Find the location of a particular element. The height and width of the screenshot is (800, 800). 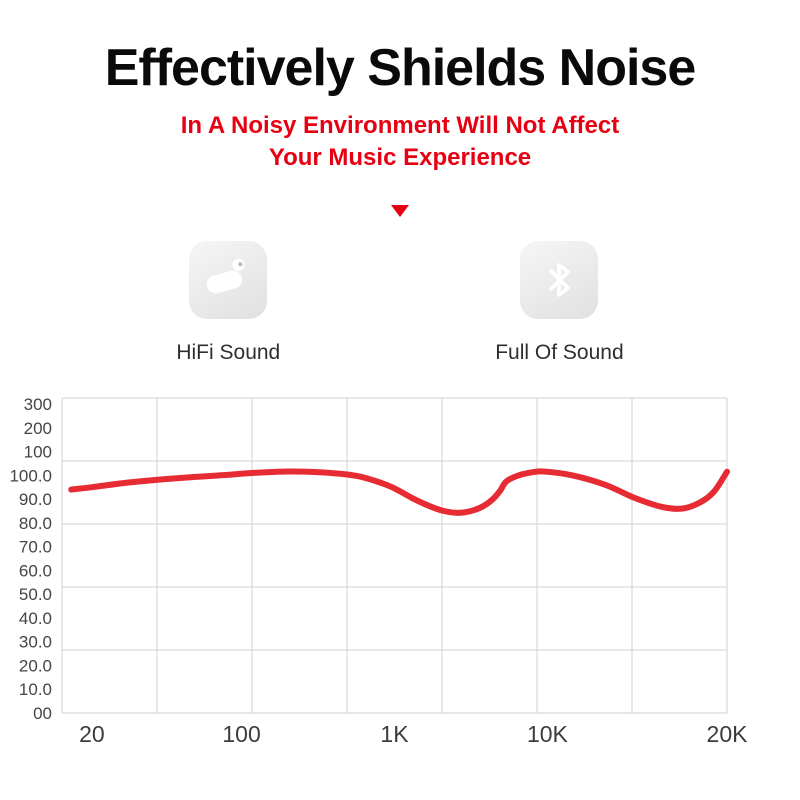

feature-full-of-sound: Full Of Sound is located at coordinates (559, 302).